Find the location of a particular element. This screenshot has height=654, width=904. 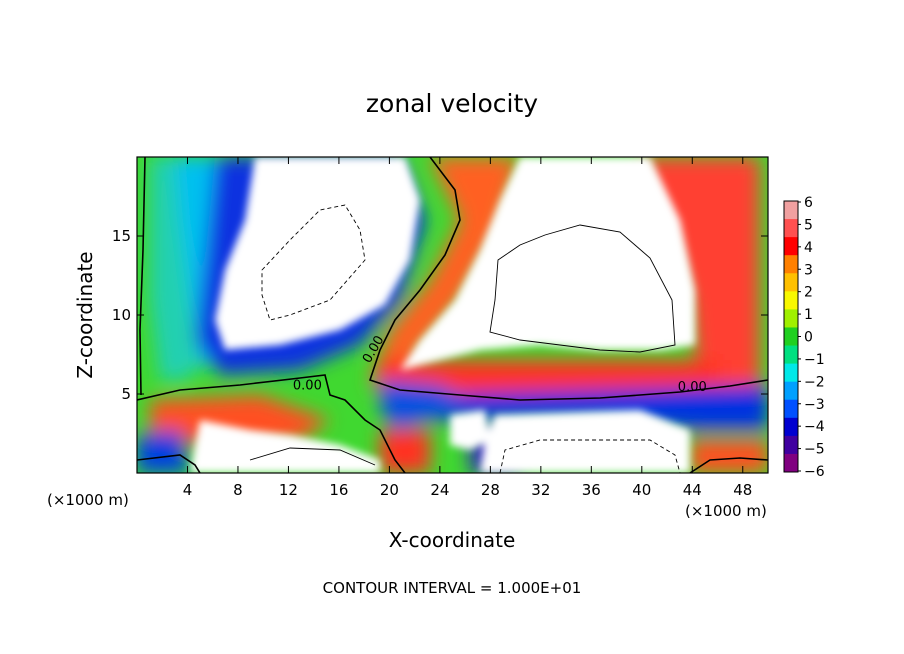

x-unit-label-right: (×1000 m) is located at coordinates (726, 511).